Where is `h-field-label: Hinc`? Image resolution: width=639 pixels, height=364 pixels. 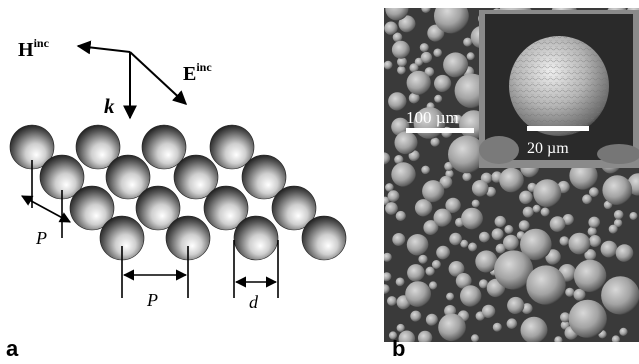 h-field-label: Hinc is located at coordinates (34, 48).